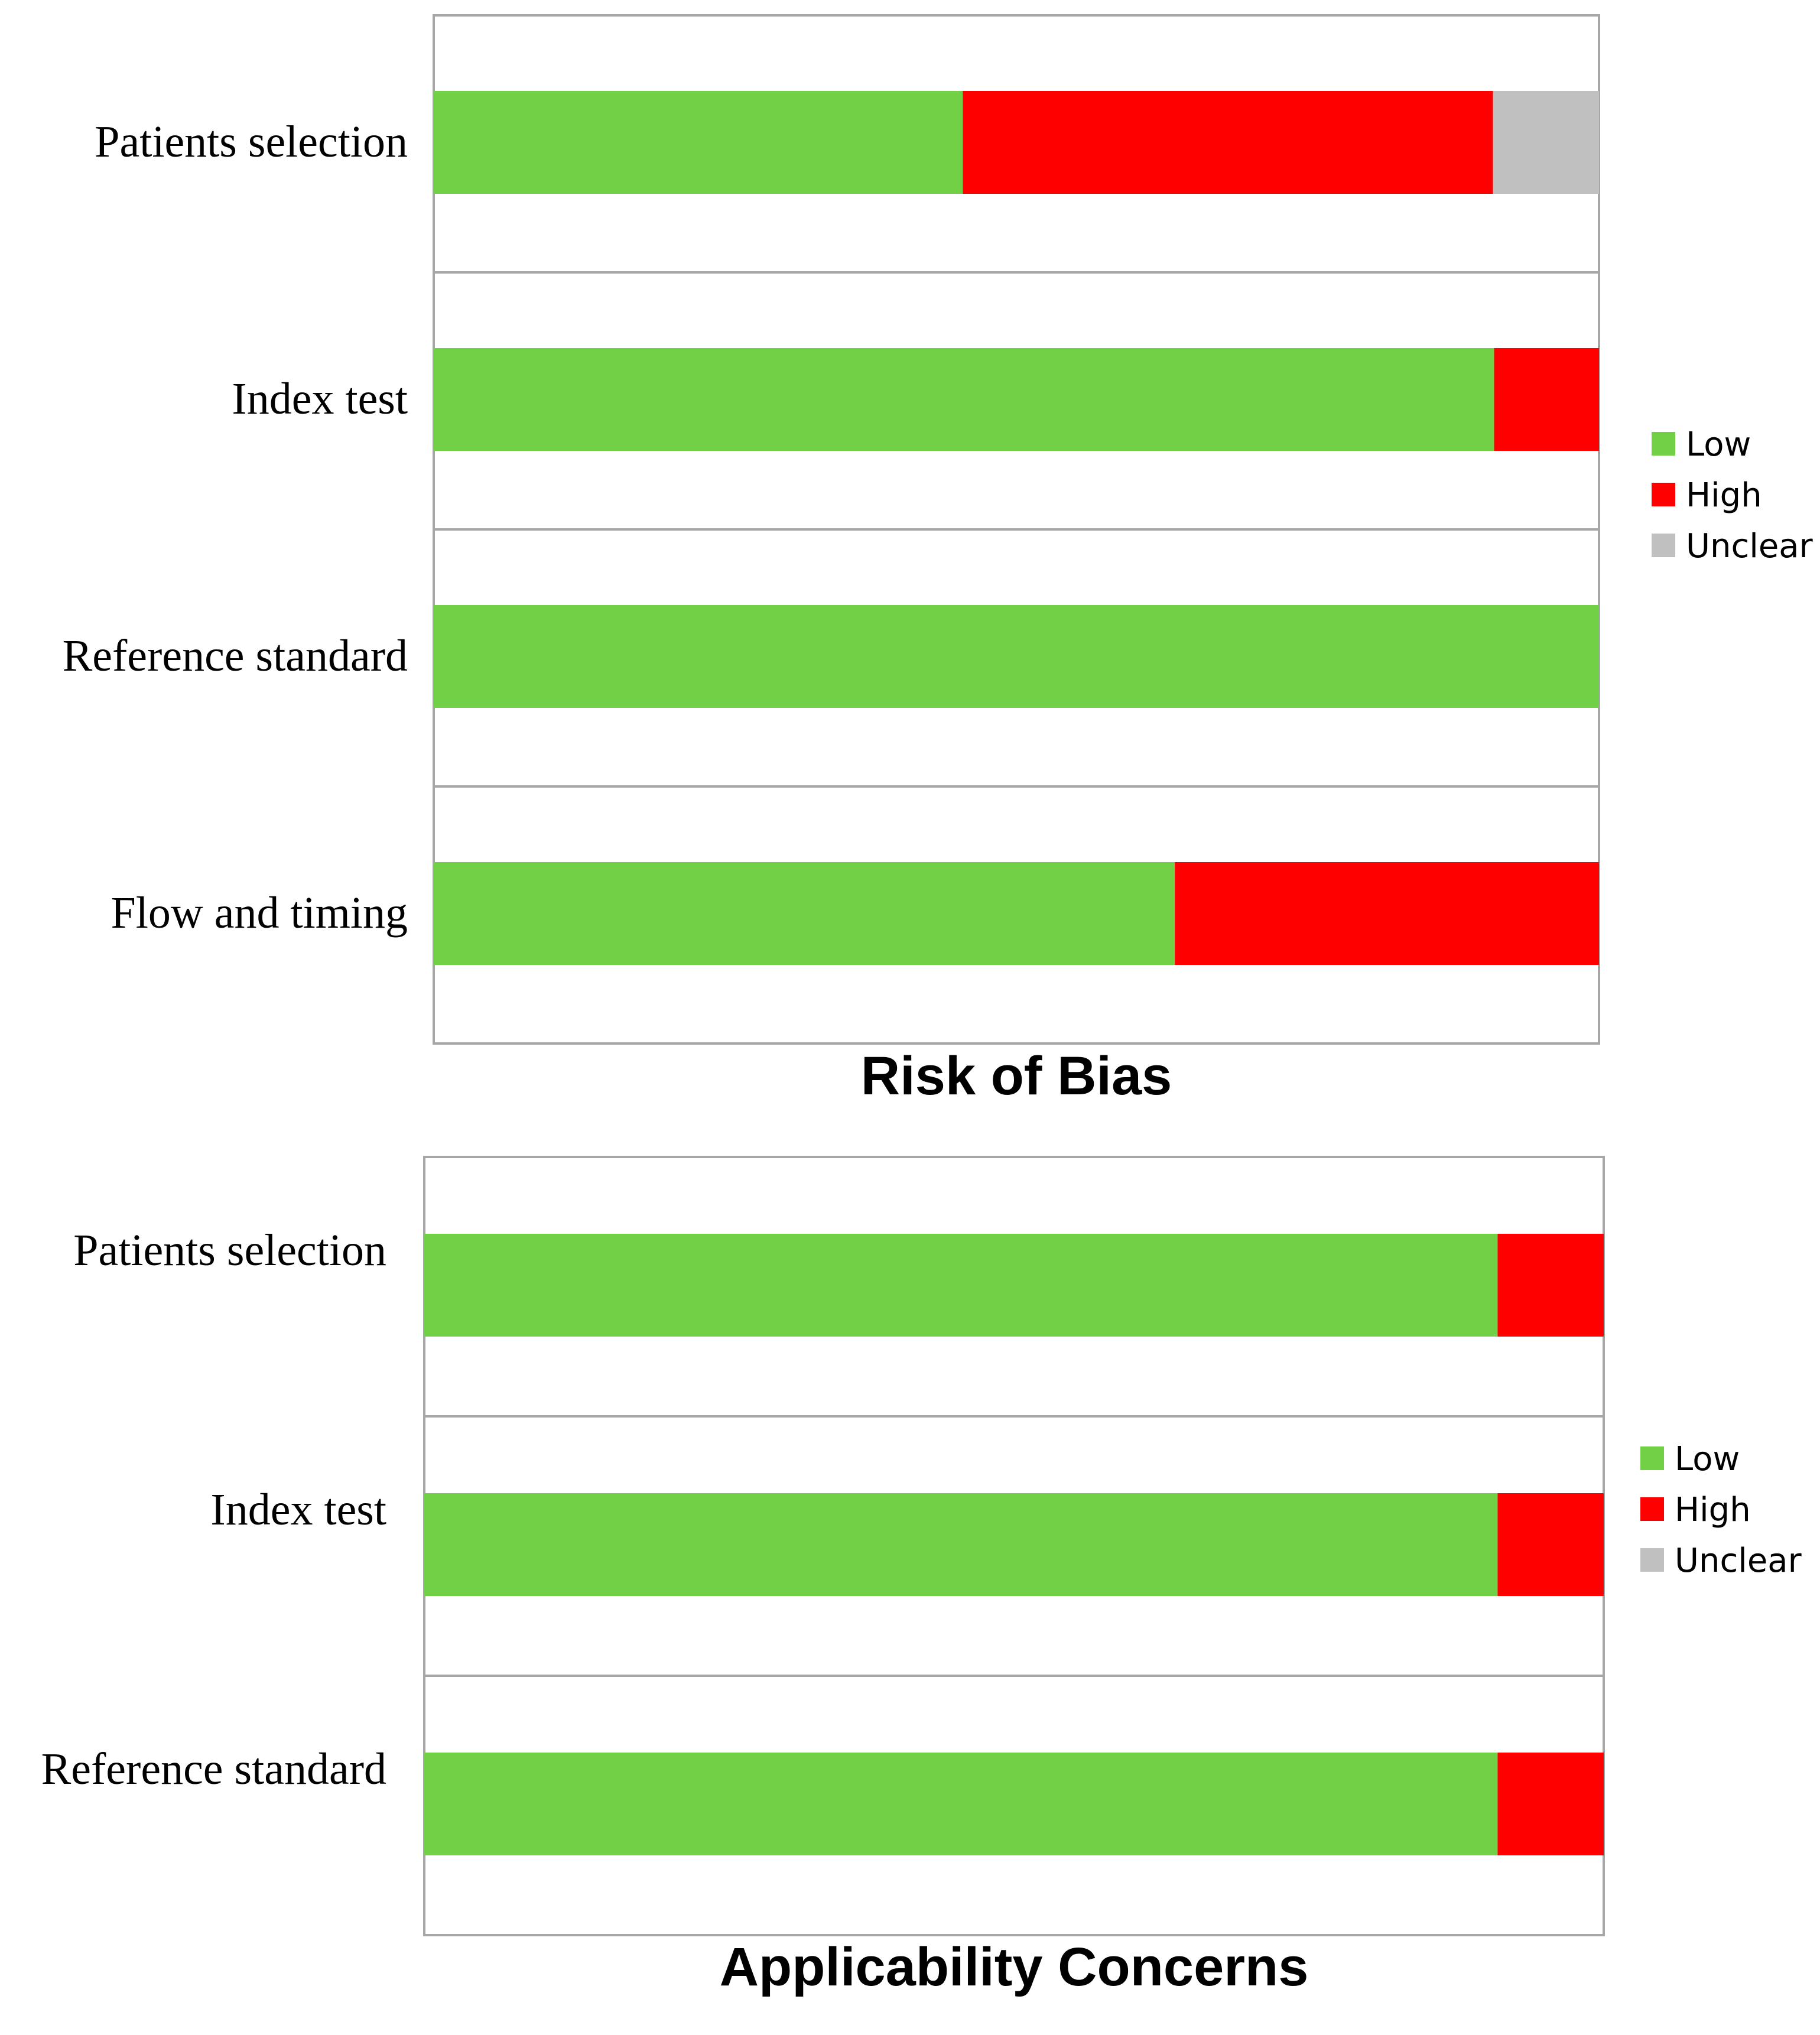  Describe the element at coordinates (804, 913) in the screenshot. I see `risk-of-bias-bar-flow-and-timing-low` at that location.